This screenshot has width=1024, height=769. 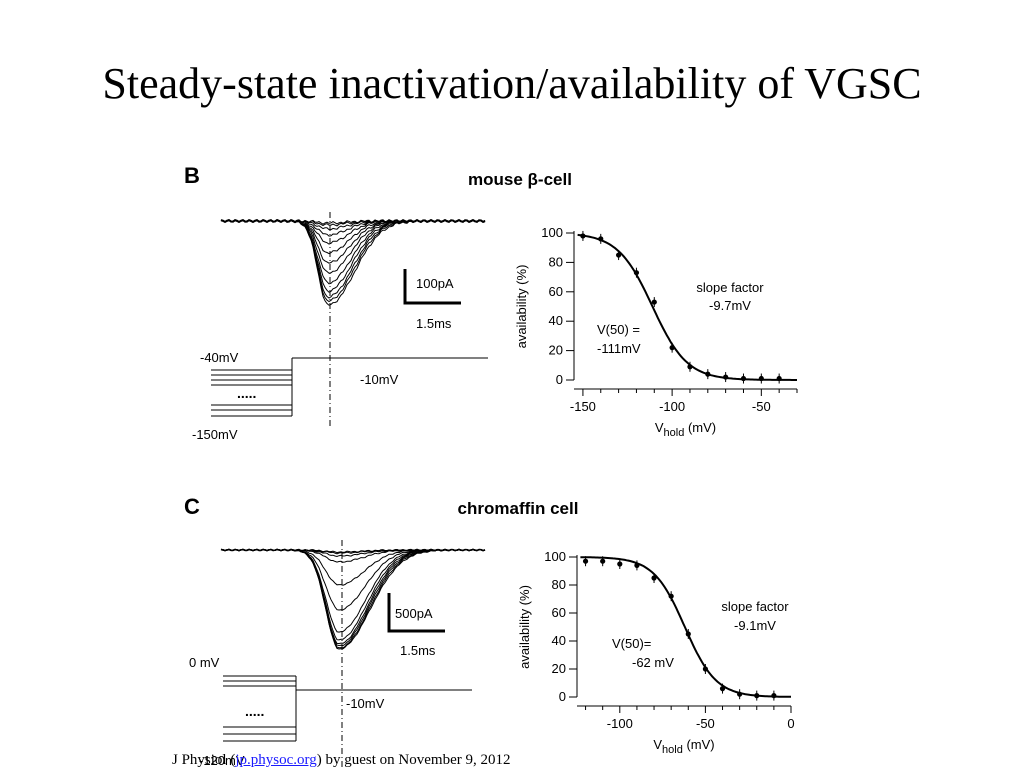 What do you see at coordinates (435, 283) in the screenshot?
I see `panel-b-scale-current: 100pA` at bounding box center [435, 283].